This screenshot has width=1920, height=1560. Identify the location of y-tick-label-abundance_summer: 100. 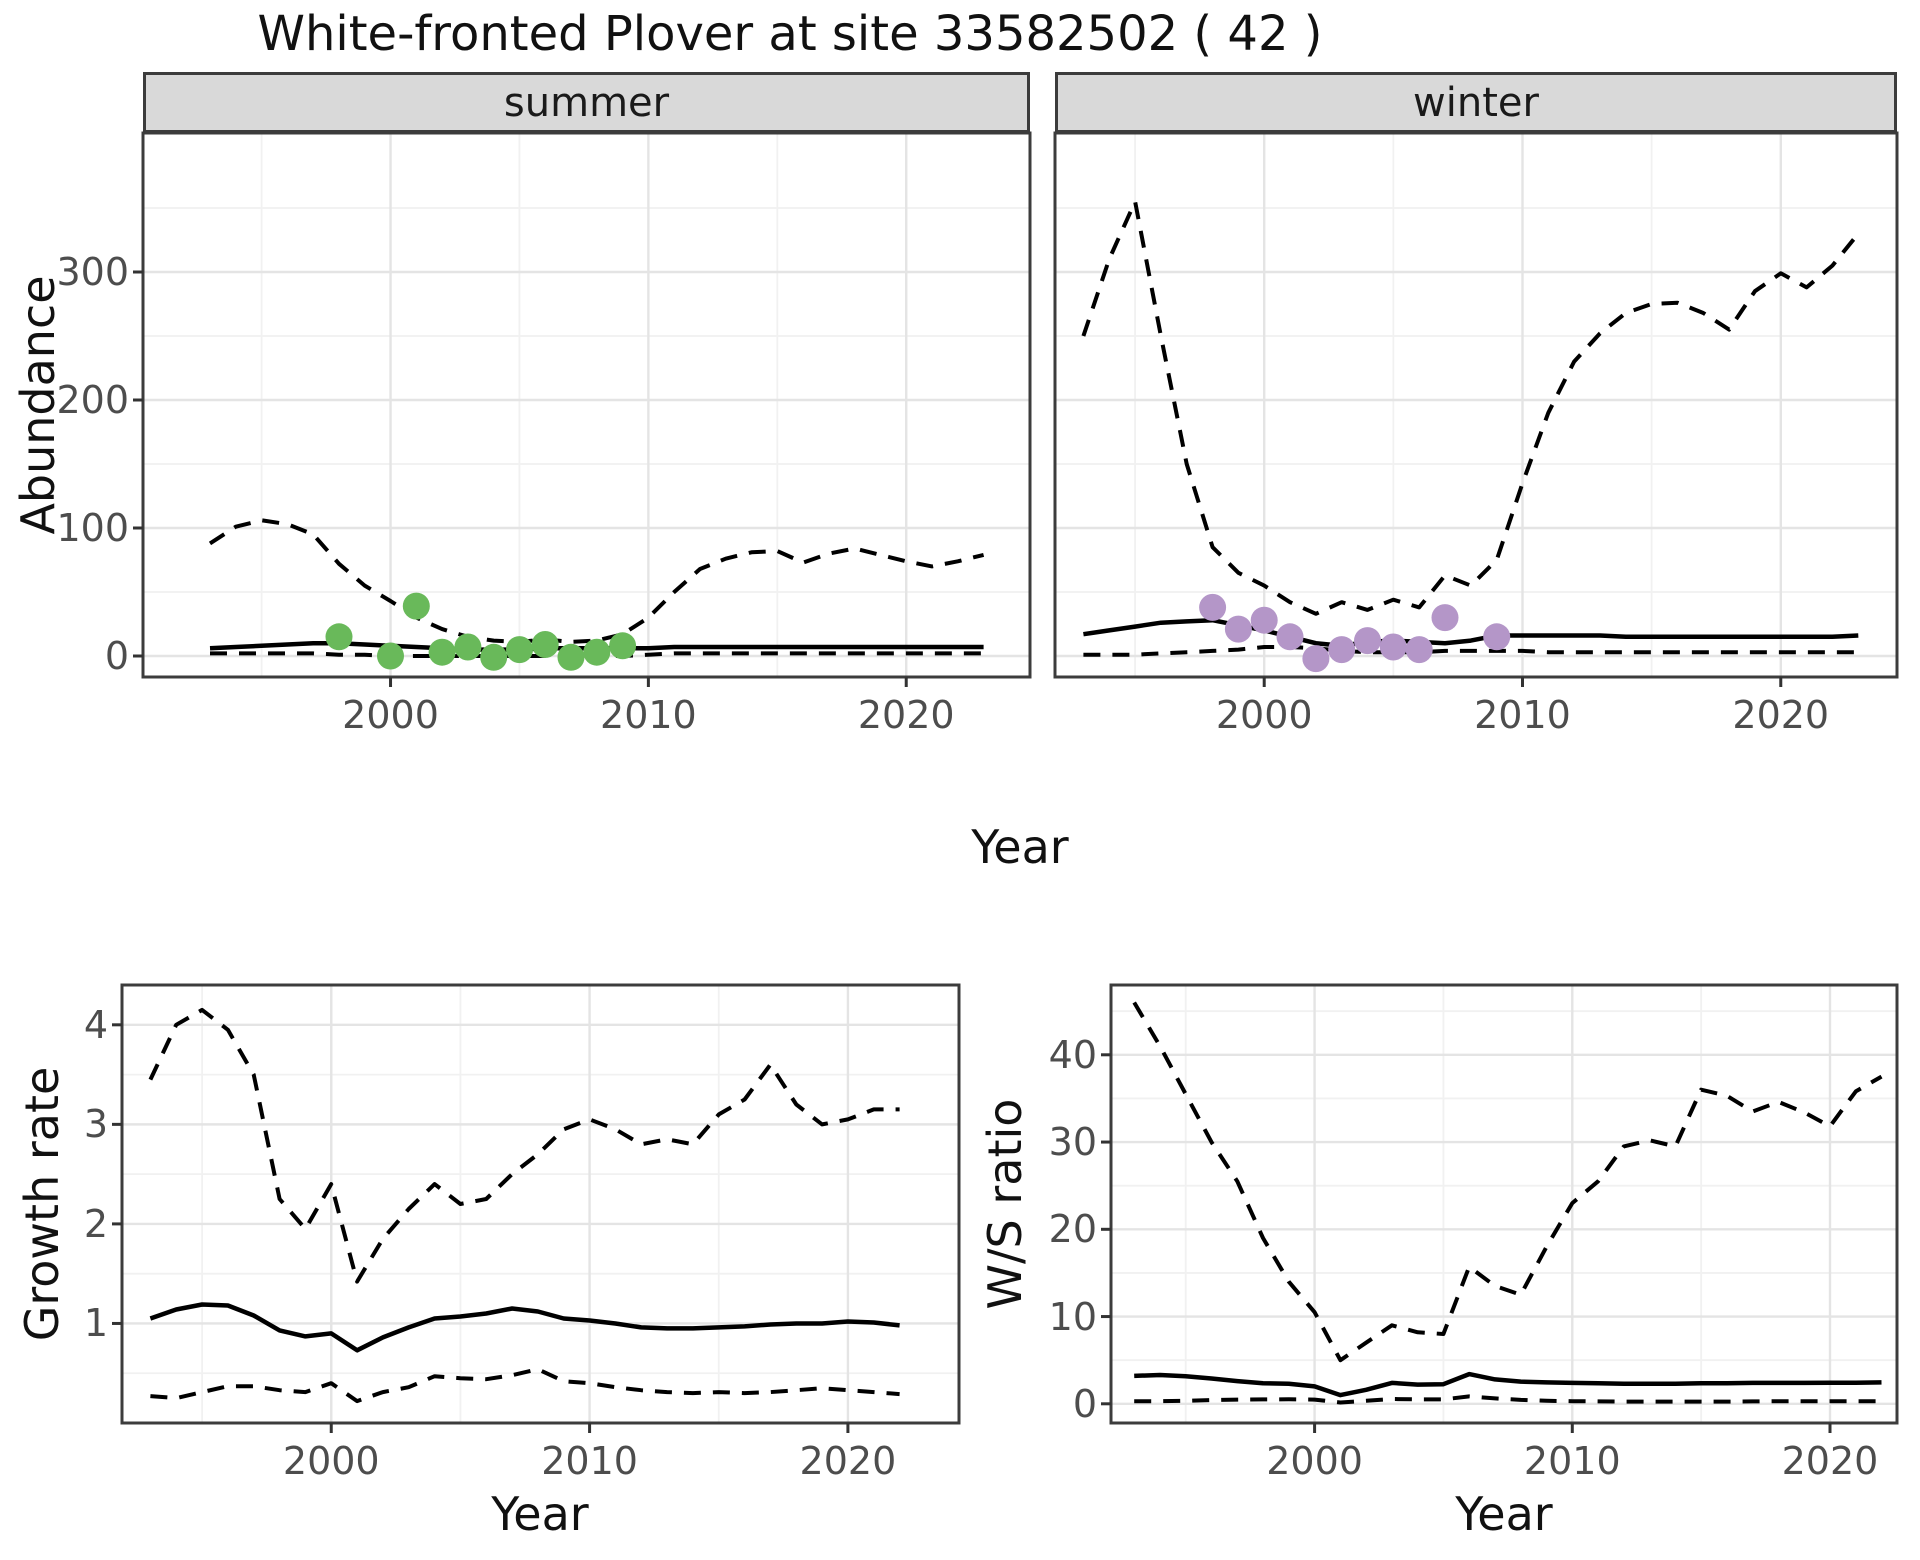
(92, 528).